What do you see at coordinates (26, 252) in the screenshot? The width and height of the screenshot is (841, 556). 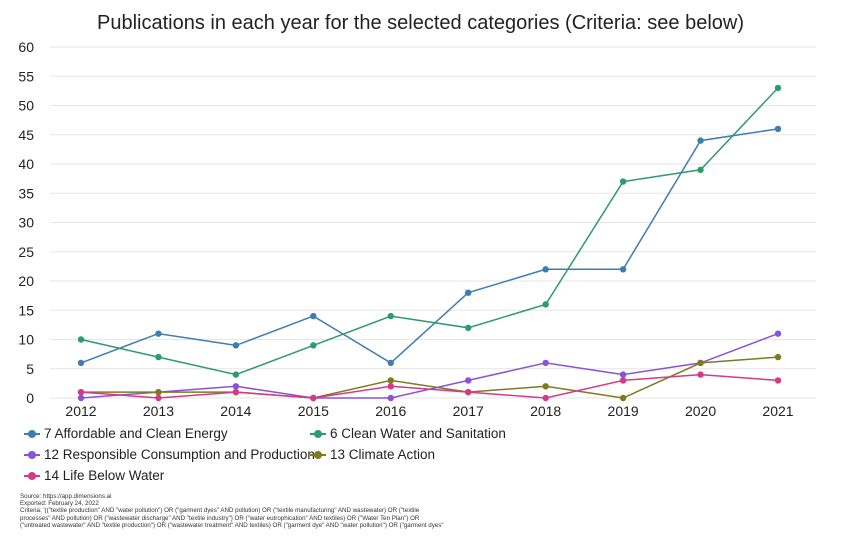 I see `y-tick-label: 25` at bounding box center [26, 252].